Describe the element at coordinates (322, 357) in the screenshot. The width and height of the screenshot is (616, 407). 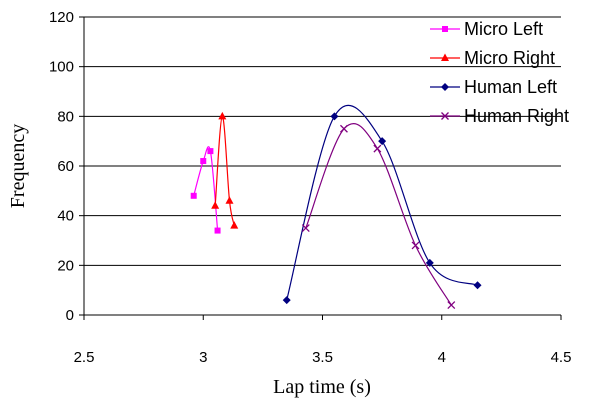
I see `x-tick-label: 3.5` at that location.